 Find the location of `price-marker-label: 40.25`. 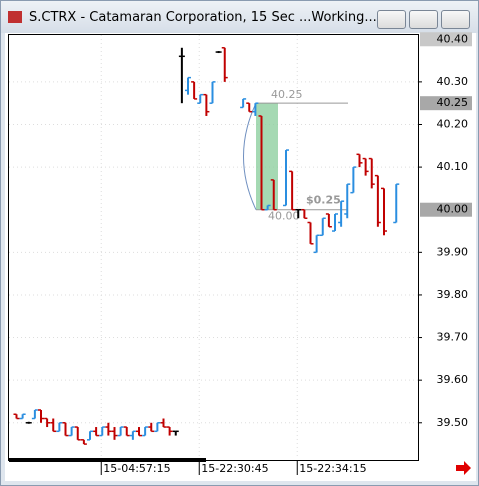

price-marker-label: 40.25 is located at coordinates (453, 102).